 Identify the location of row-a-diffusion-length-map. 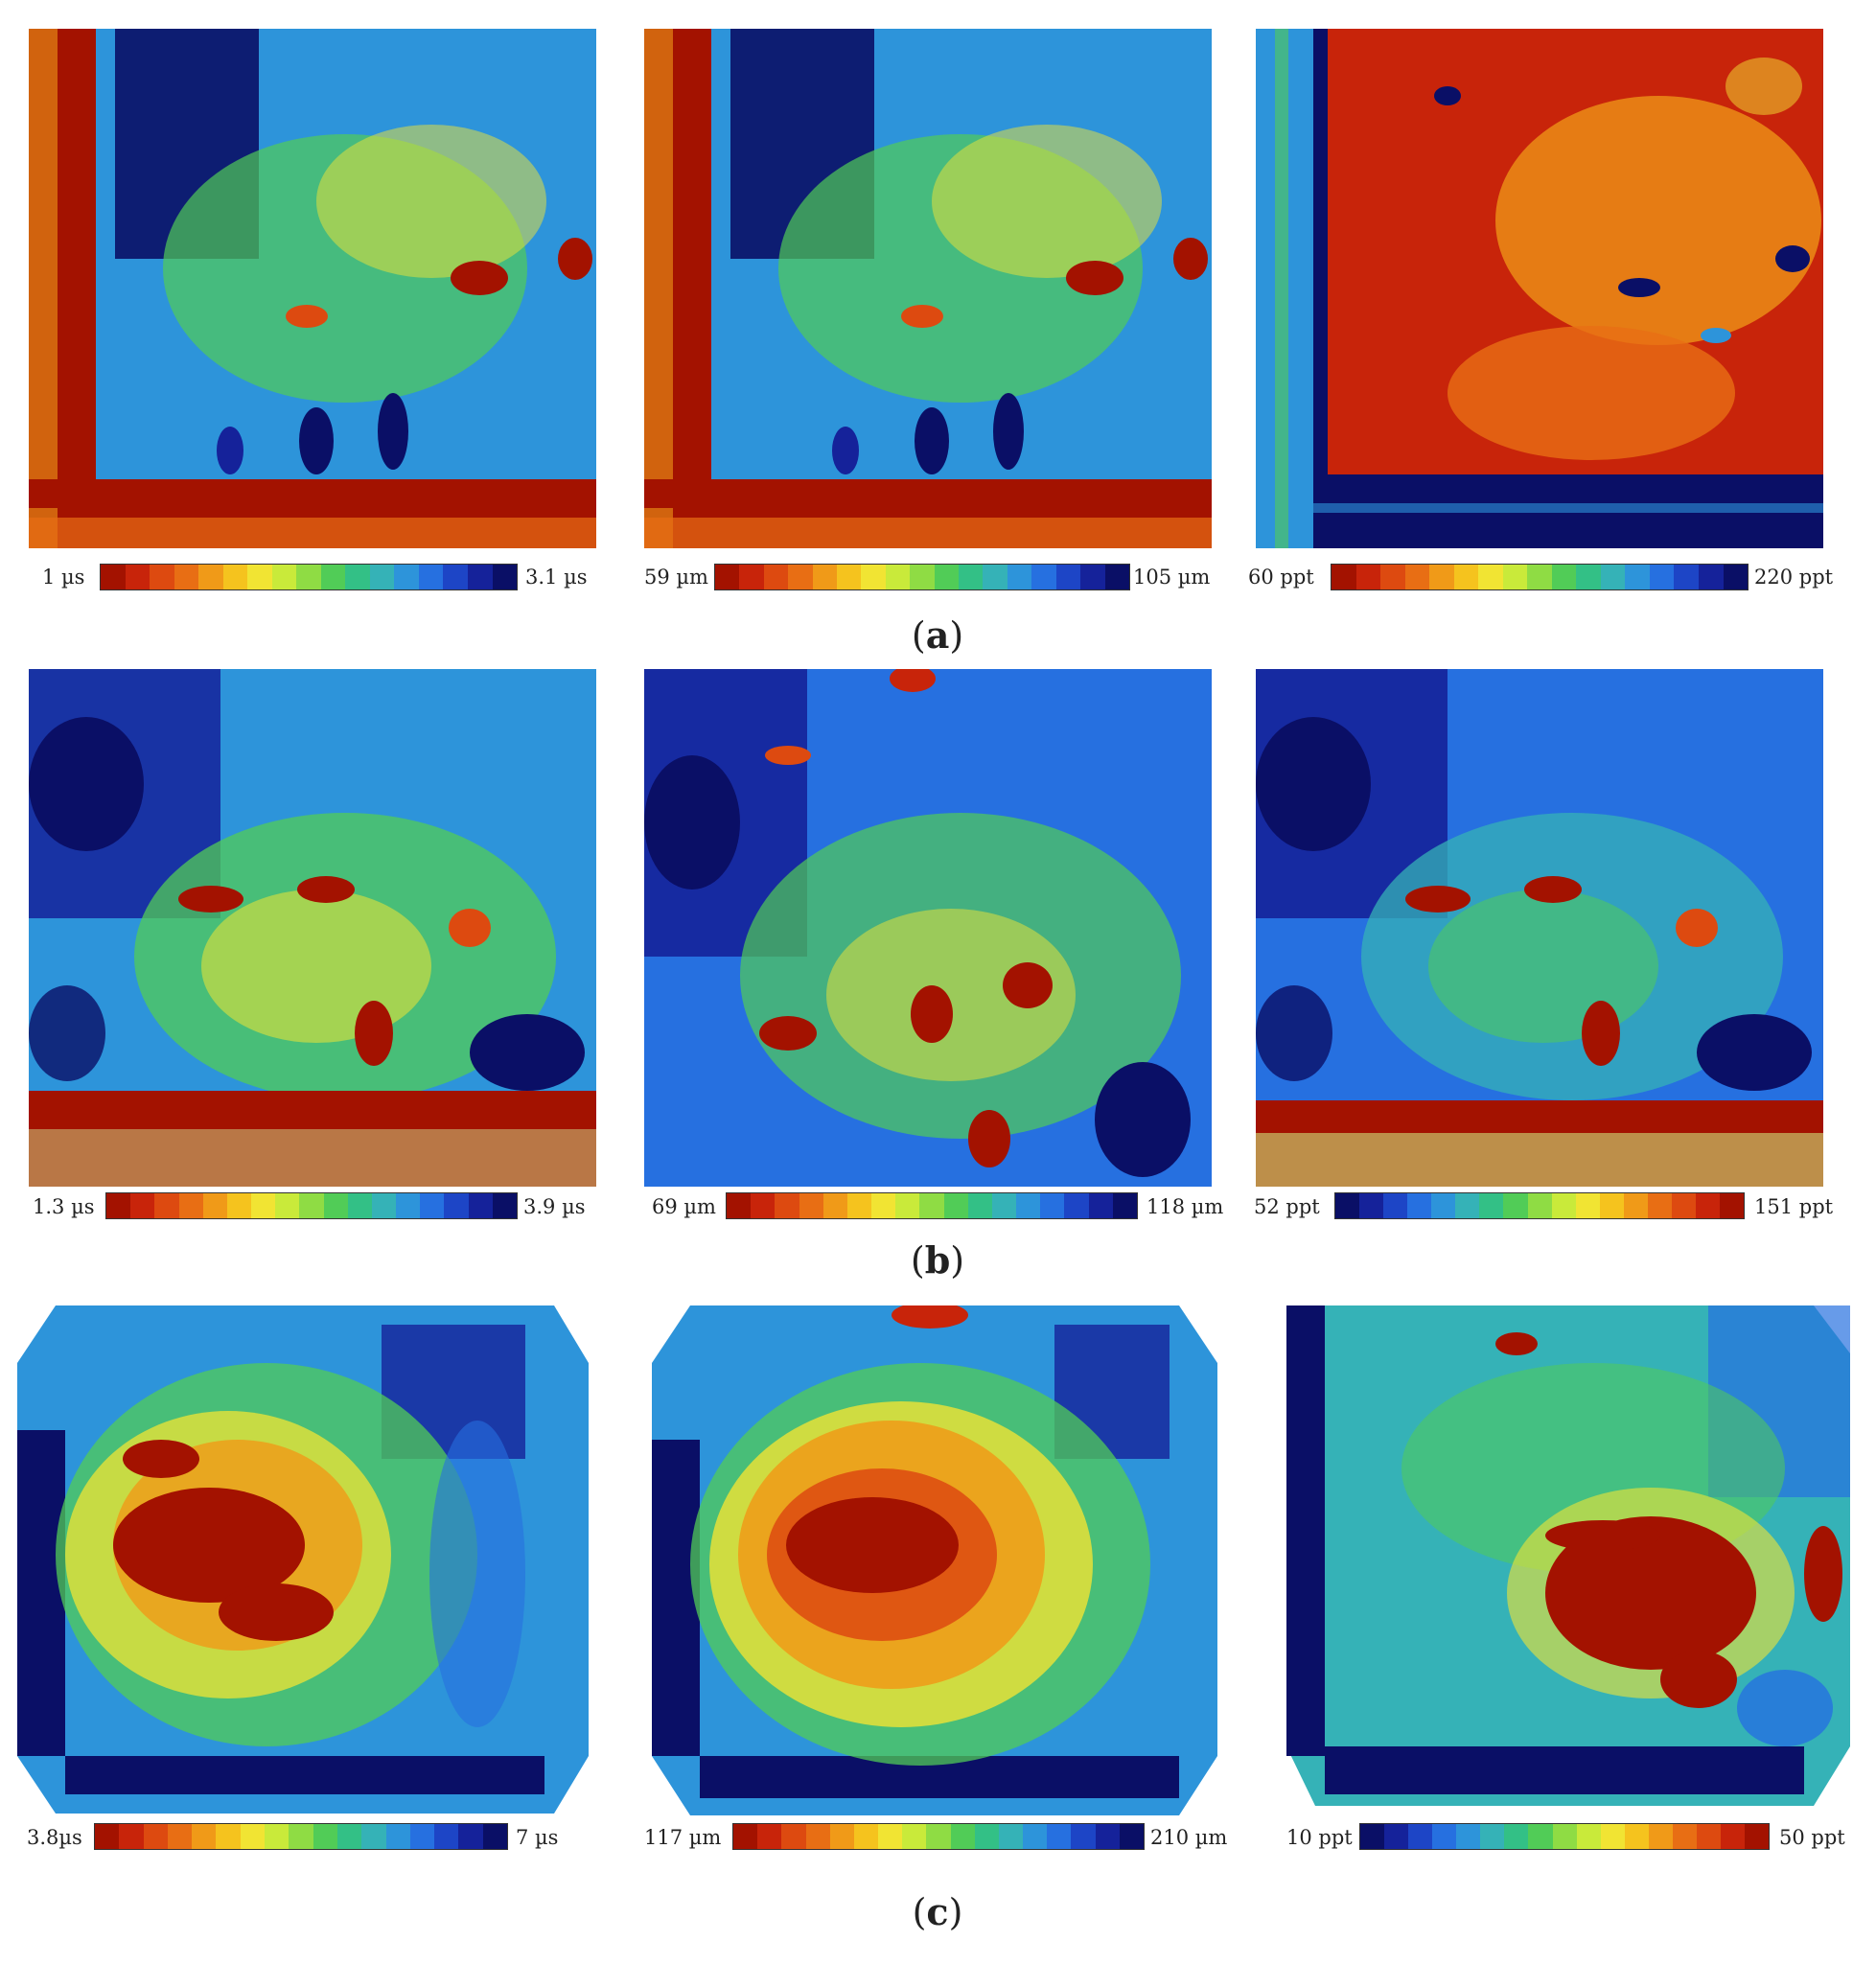
(928, 288).